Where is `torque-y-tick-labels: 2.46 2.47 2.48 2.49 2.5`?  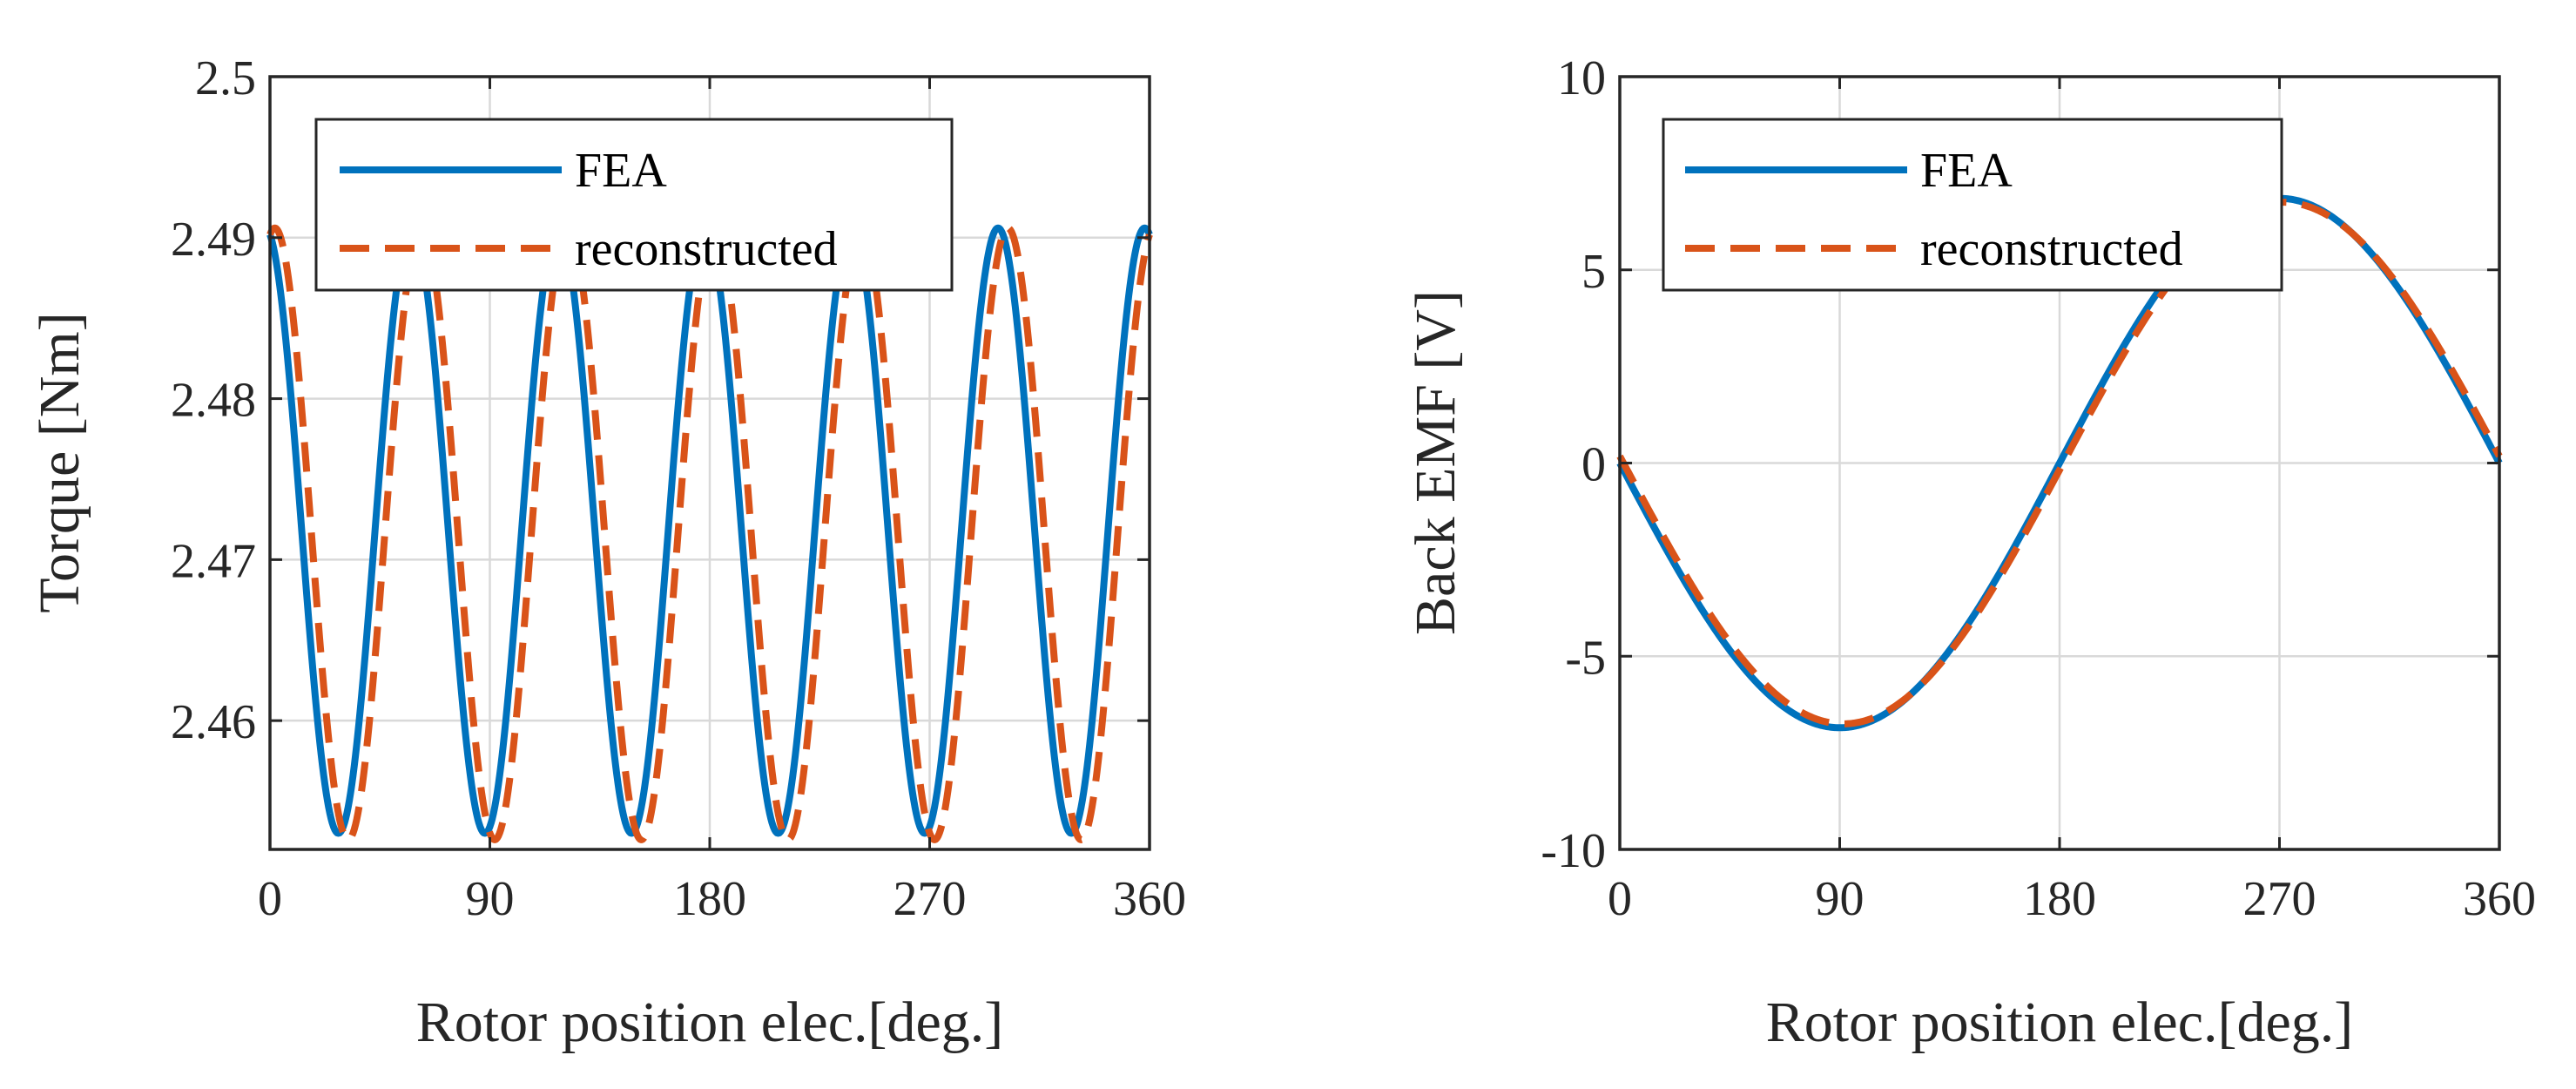 torque-y-tick-labels: 2.46 2.47 2.48 2.49 2.5 is located at coordinates (213, 400).